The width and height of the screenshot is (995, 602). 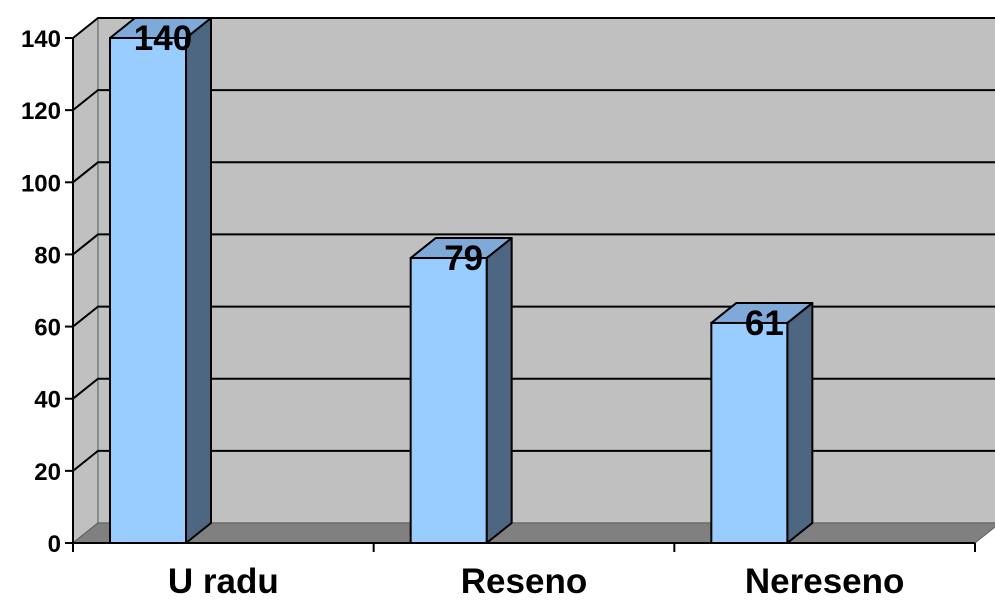 What do you see at coordinates (47, 328) in the screenshot?
I see `y-tick-label-60: 60` at bounding box center [47, 328].